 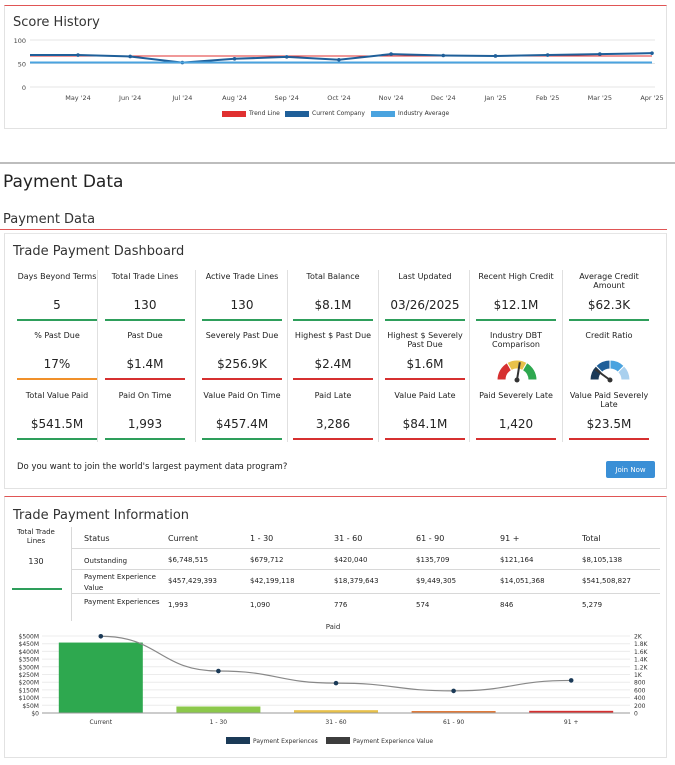 What do you see at coordinates (494, 98) in the screenshot?
I see `score-xtick-label: Jan '25` at bounding box center [494, 98].